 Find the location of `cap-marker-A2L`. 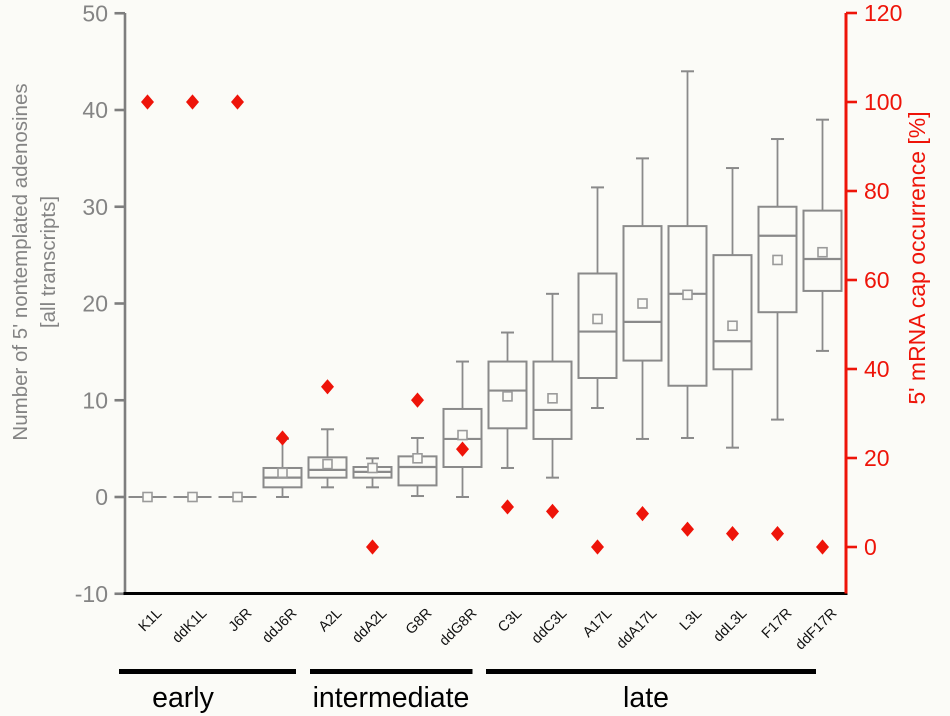

cap-marker-A2L is located at coordinates (327, 387).